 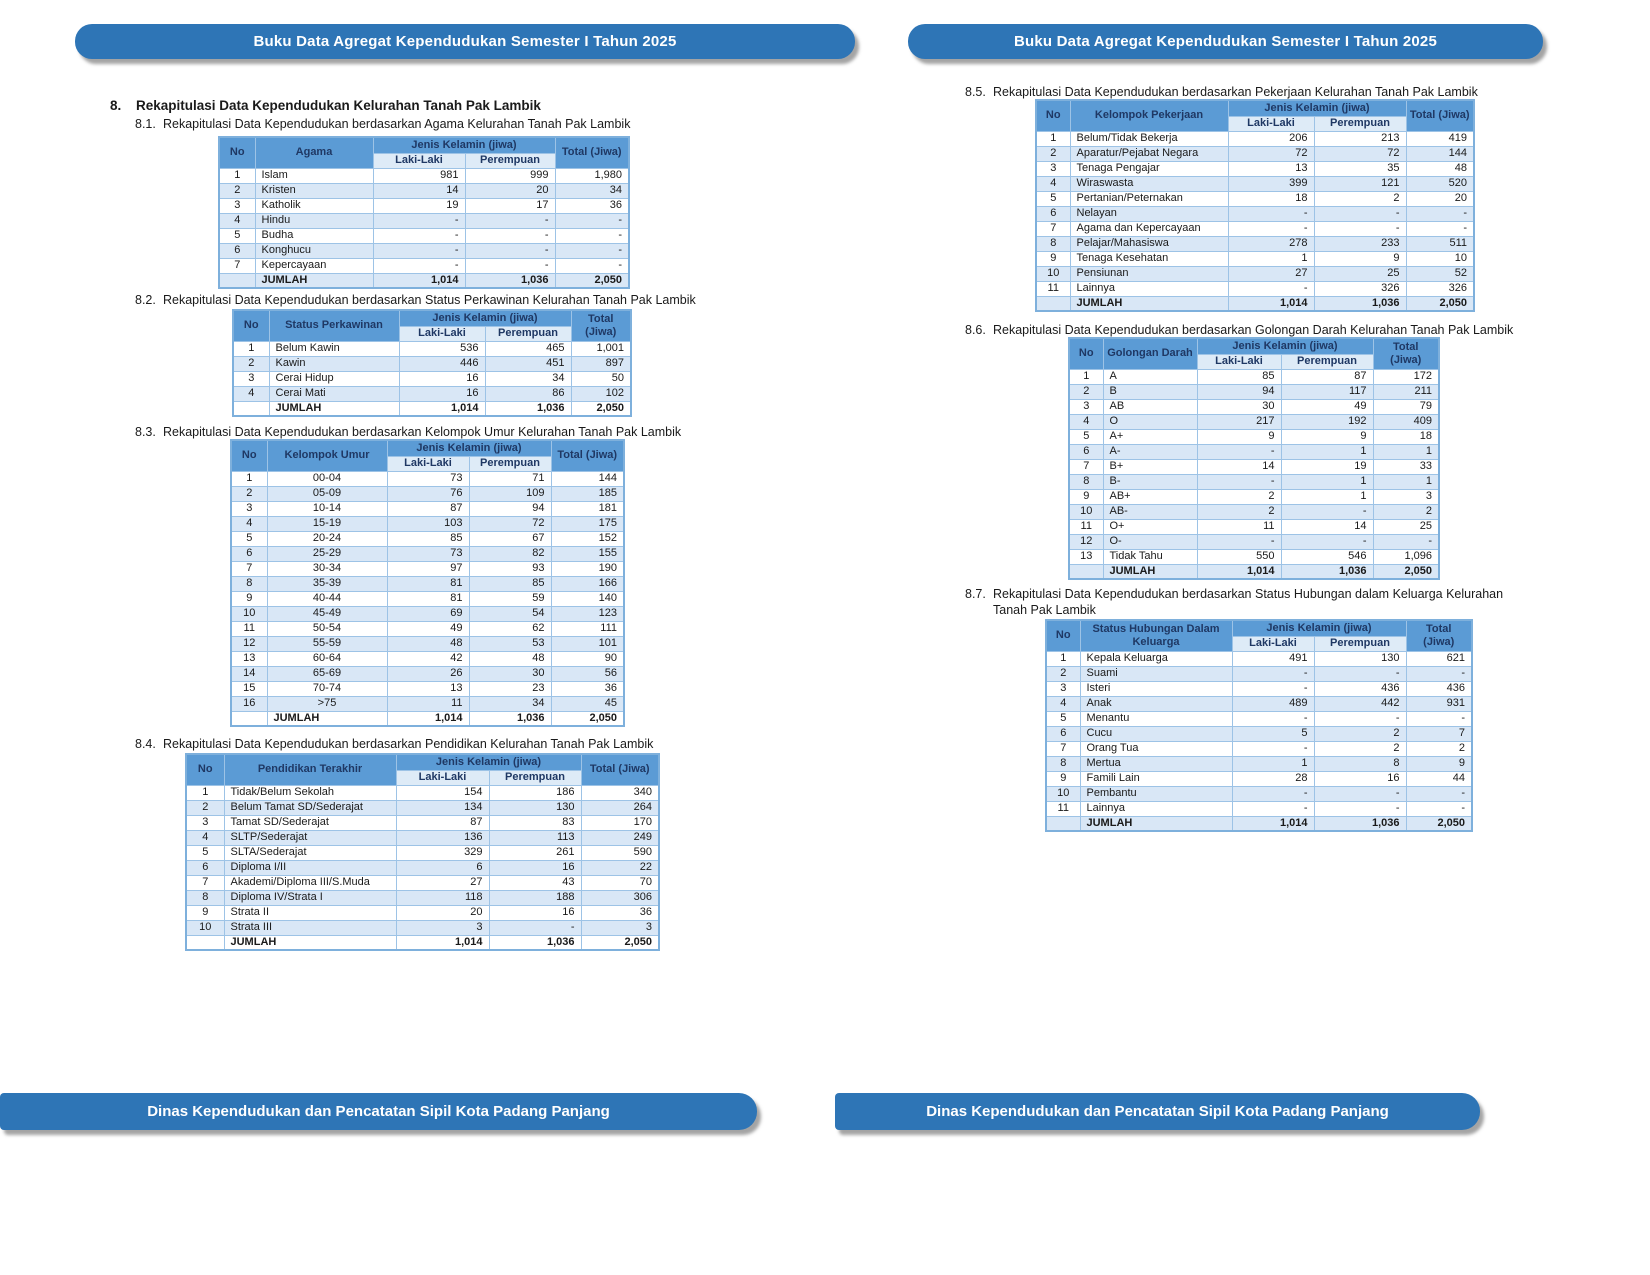 I want to click on cell-no: 13, so click(x=1086, y=556).